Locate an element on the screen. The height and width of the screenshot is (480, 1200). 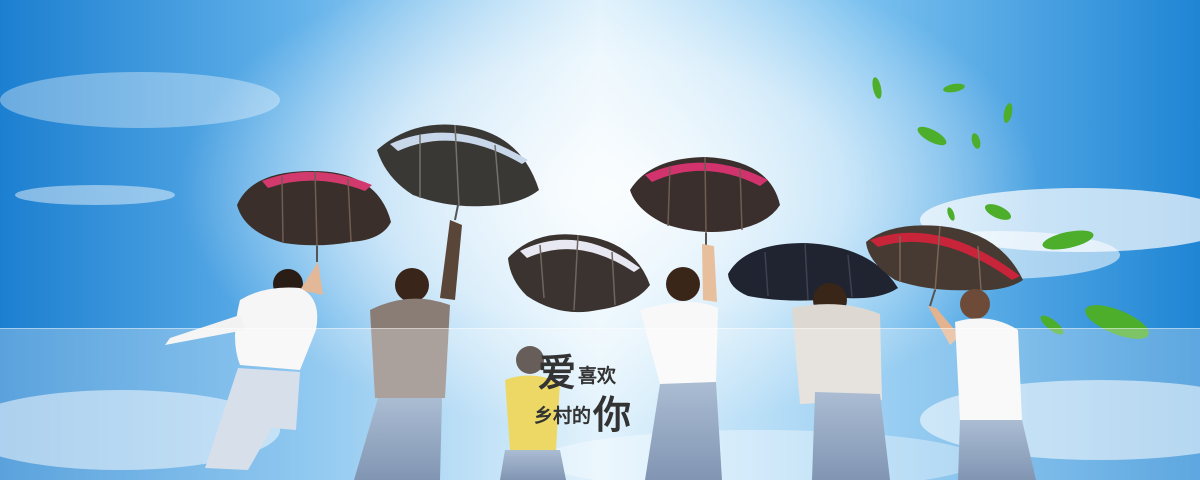
slogan-big-char-1: 爱 is located at coordinates (557, 373).